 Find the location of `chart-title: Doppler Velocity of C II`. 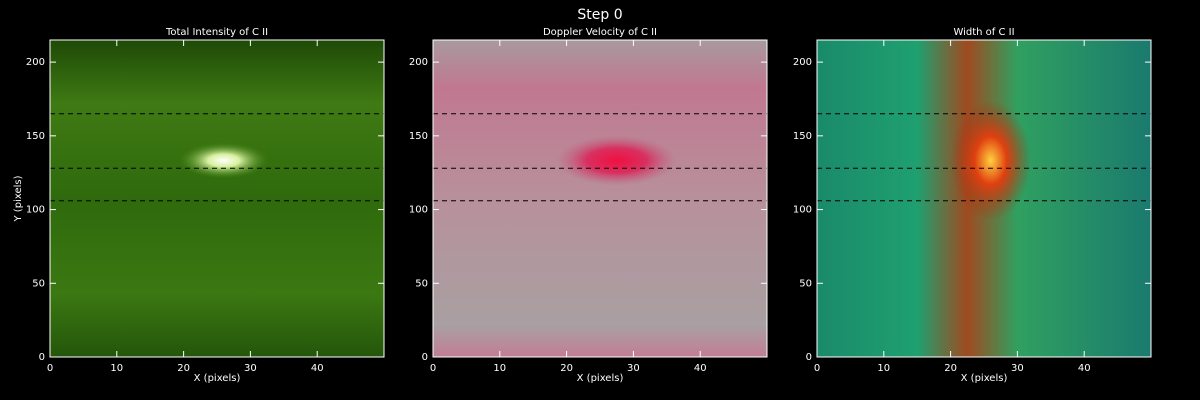

chart-title: Doppler Velocity of C II is located at coordinates (600, 32).